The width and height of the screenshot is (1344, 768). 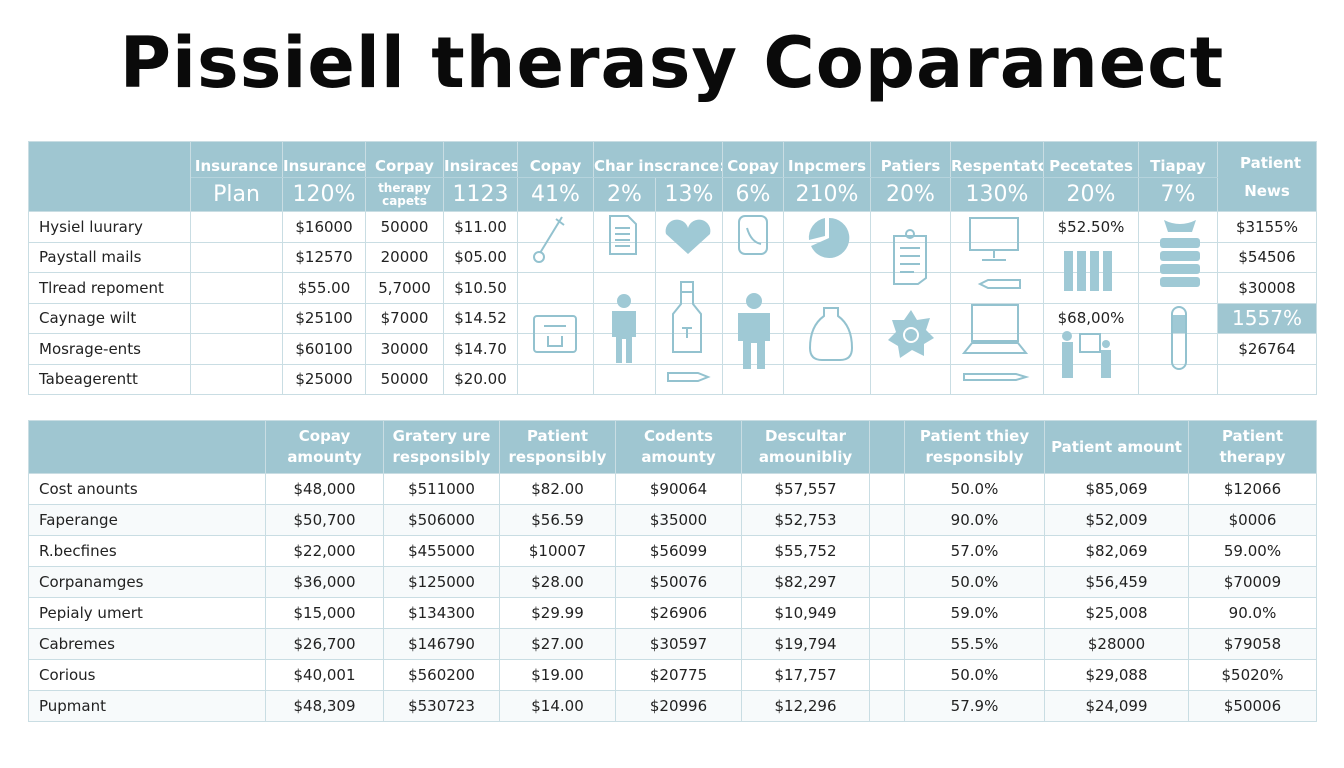 I want to click on cell: 20000, so click(x=404, y=257).